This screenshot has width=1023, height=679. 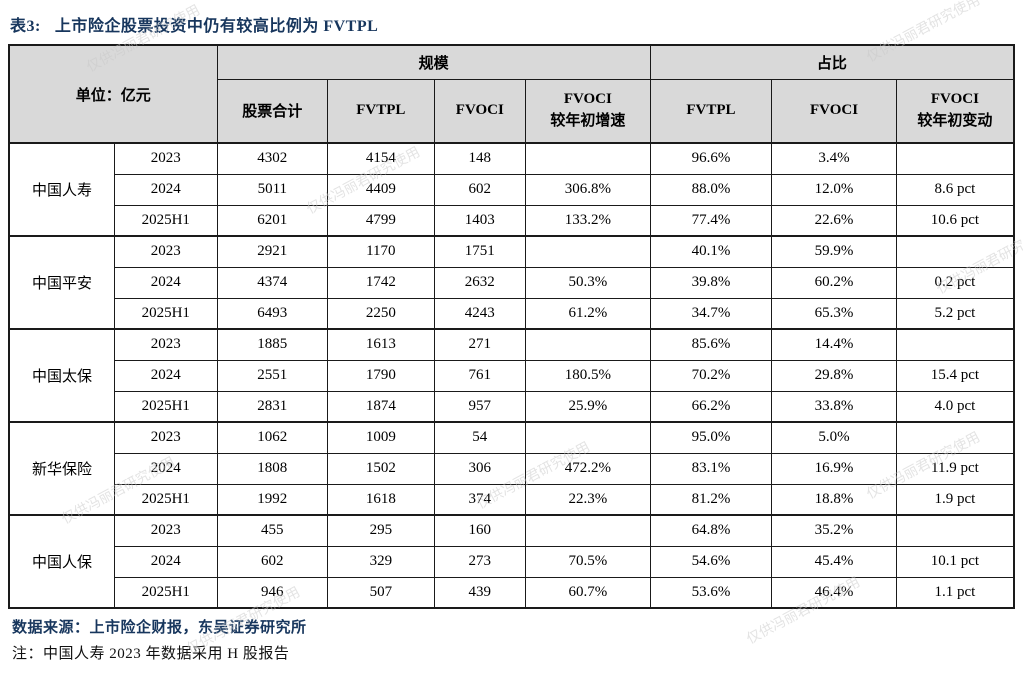 What do you see at coordinates (834, 220) in the screenshot?
I see `value-cell: 22.6%` at bounding box center [834, 220].